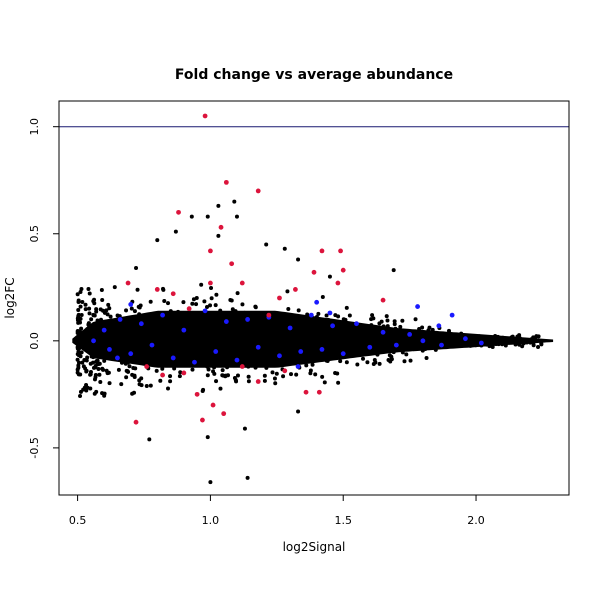 The image size is (600, 600). I want to click on x-tick-label: 1.5, so click(343, 520).